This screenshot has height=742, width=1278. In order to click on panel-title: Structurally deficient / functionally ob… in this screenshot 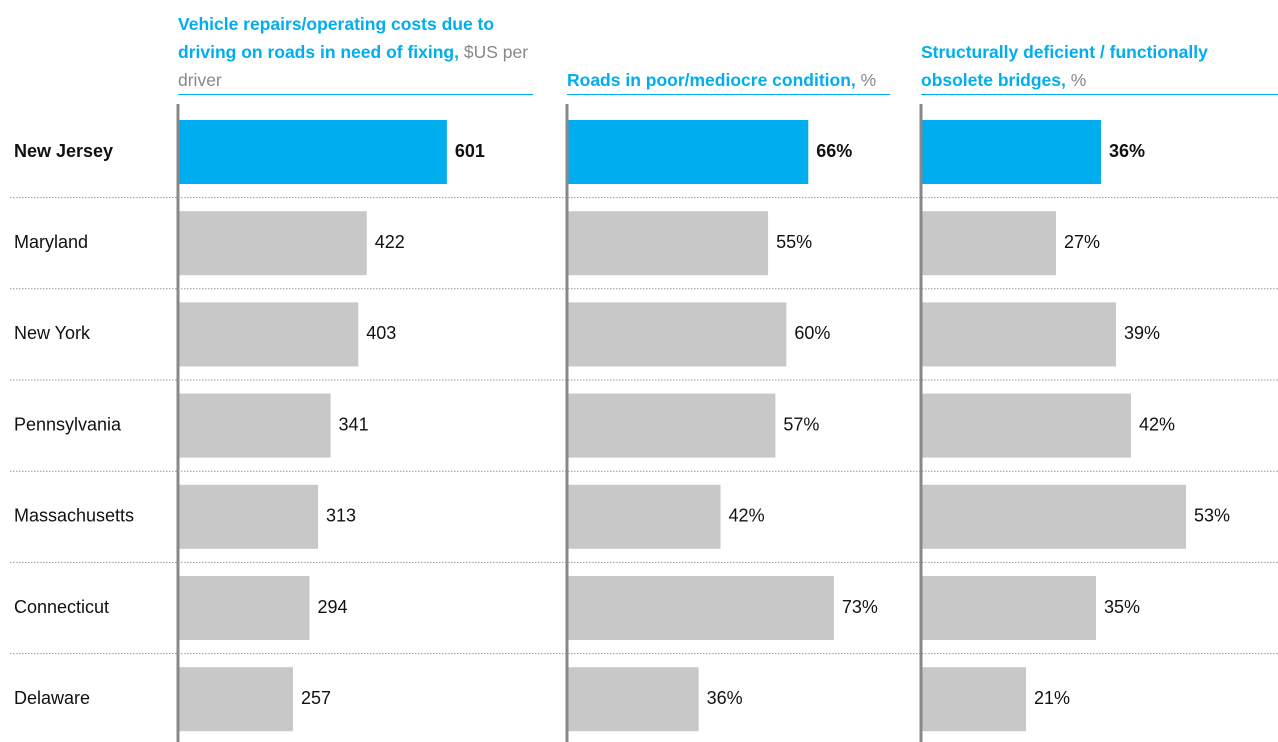, I will do `click(1099, 66)`.